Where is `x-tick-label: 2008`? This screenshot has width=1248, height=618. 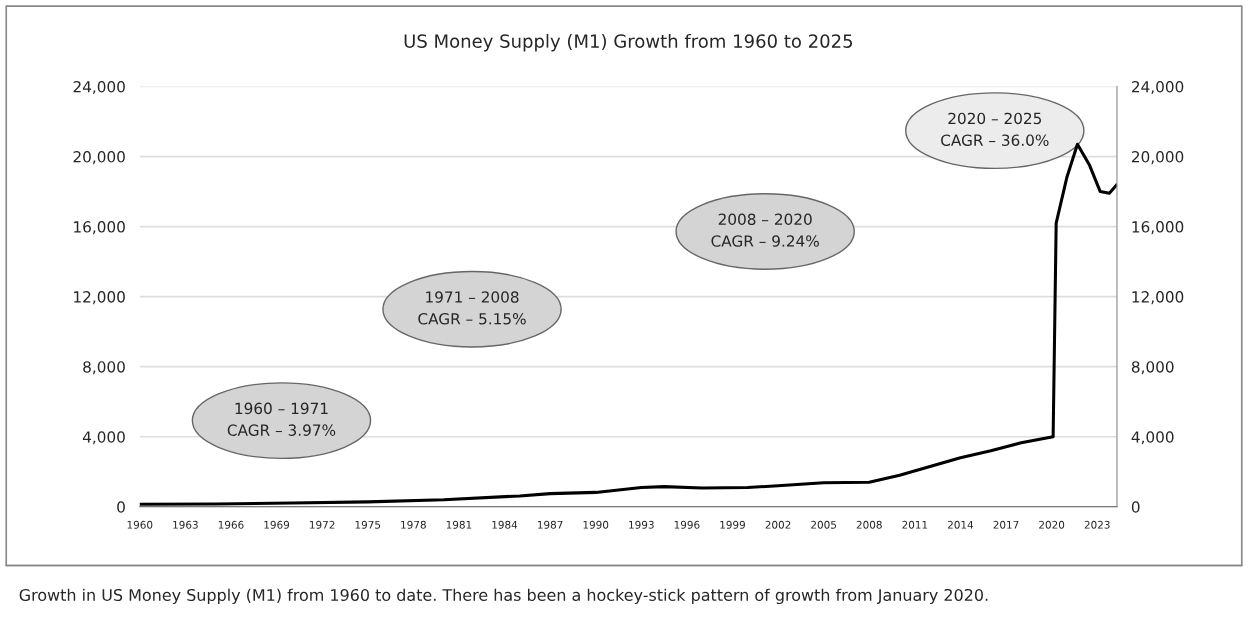
x-tick-label: 2008 is located at coordinates (869, 524).